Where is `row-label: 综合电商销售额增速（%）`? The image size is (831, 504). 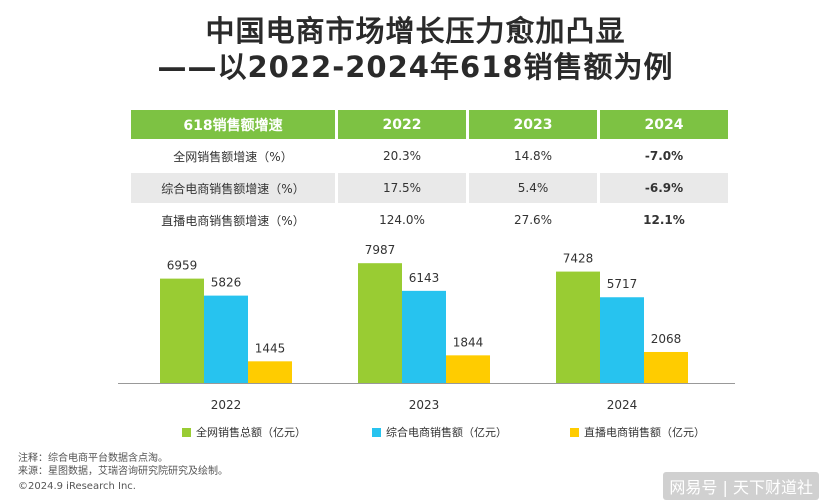 row-label: 综合电商销售额增速（%） is located at coordinates (233, 188).